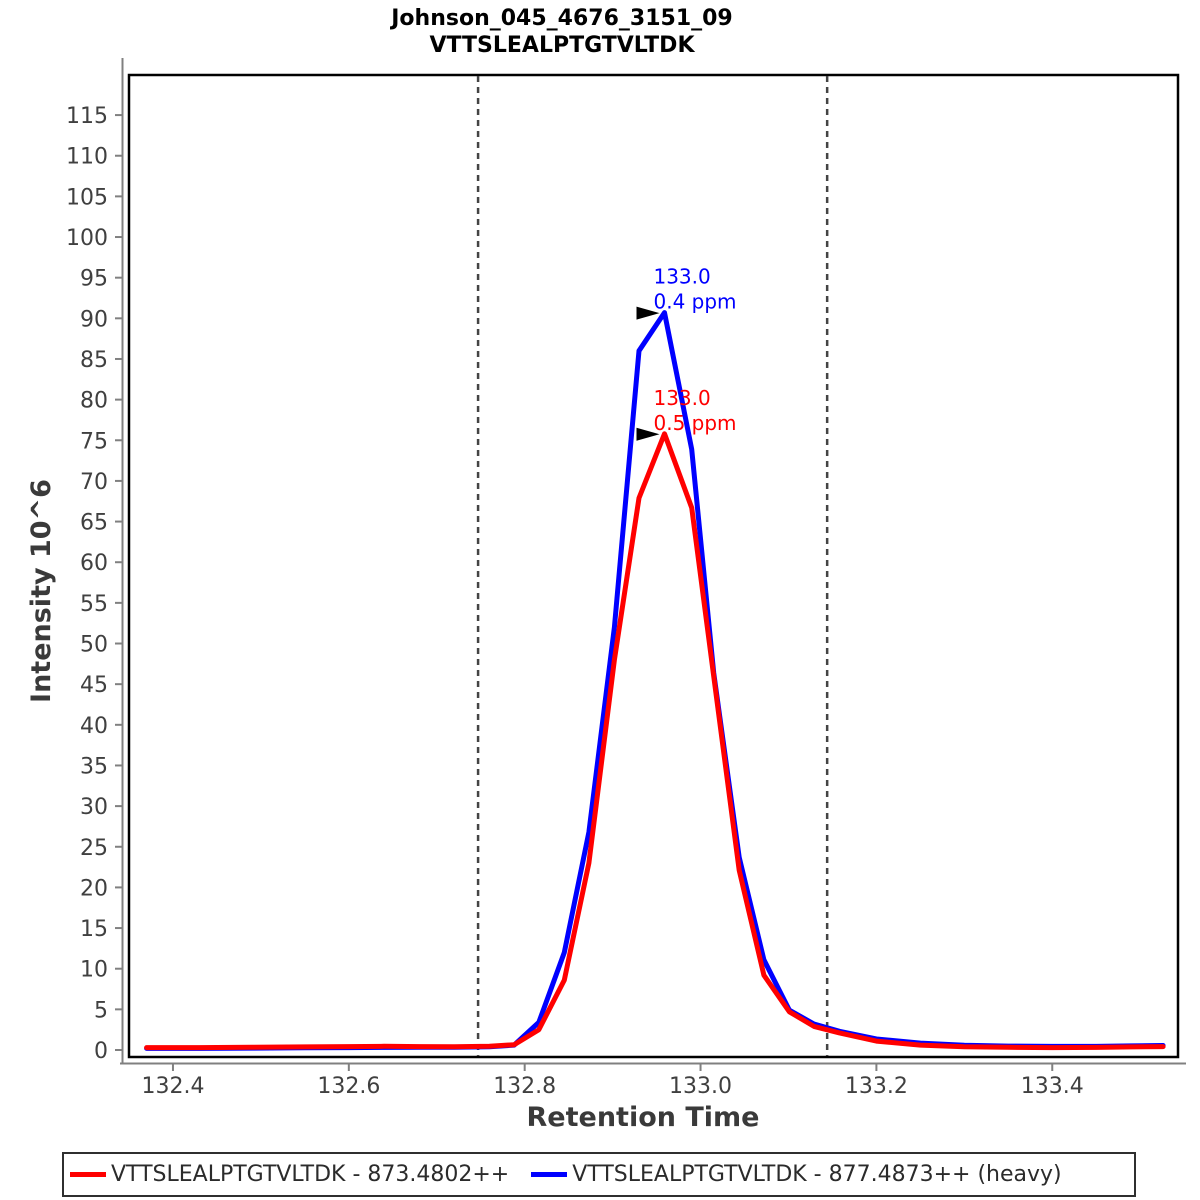  I want to click on y-tick-label: 35, so click(94, 766).